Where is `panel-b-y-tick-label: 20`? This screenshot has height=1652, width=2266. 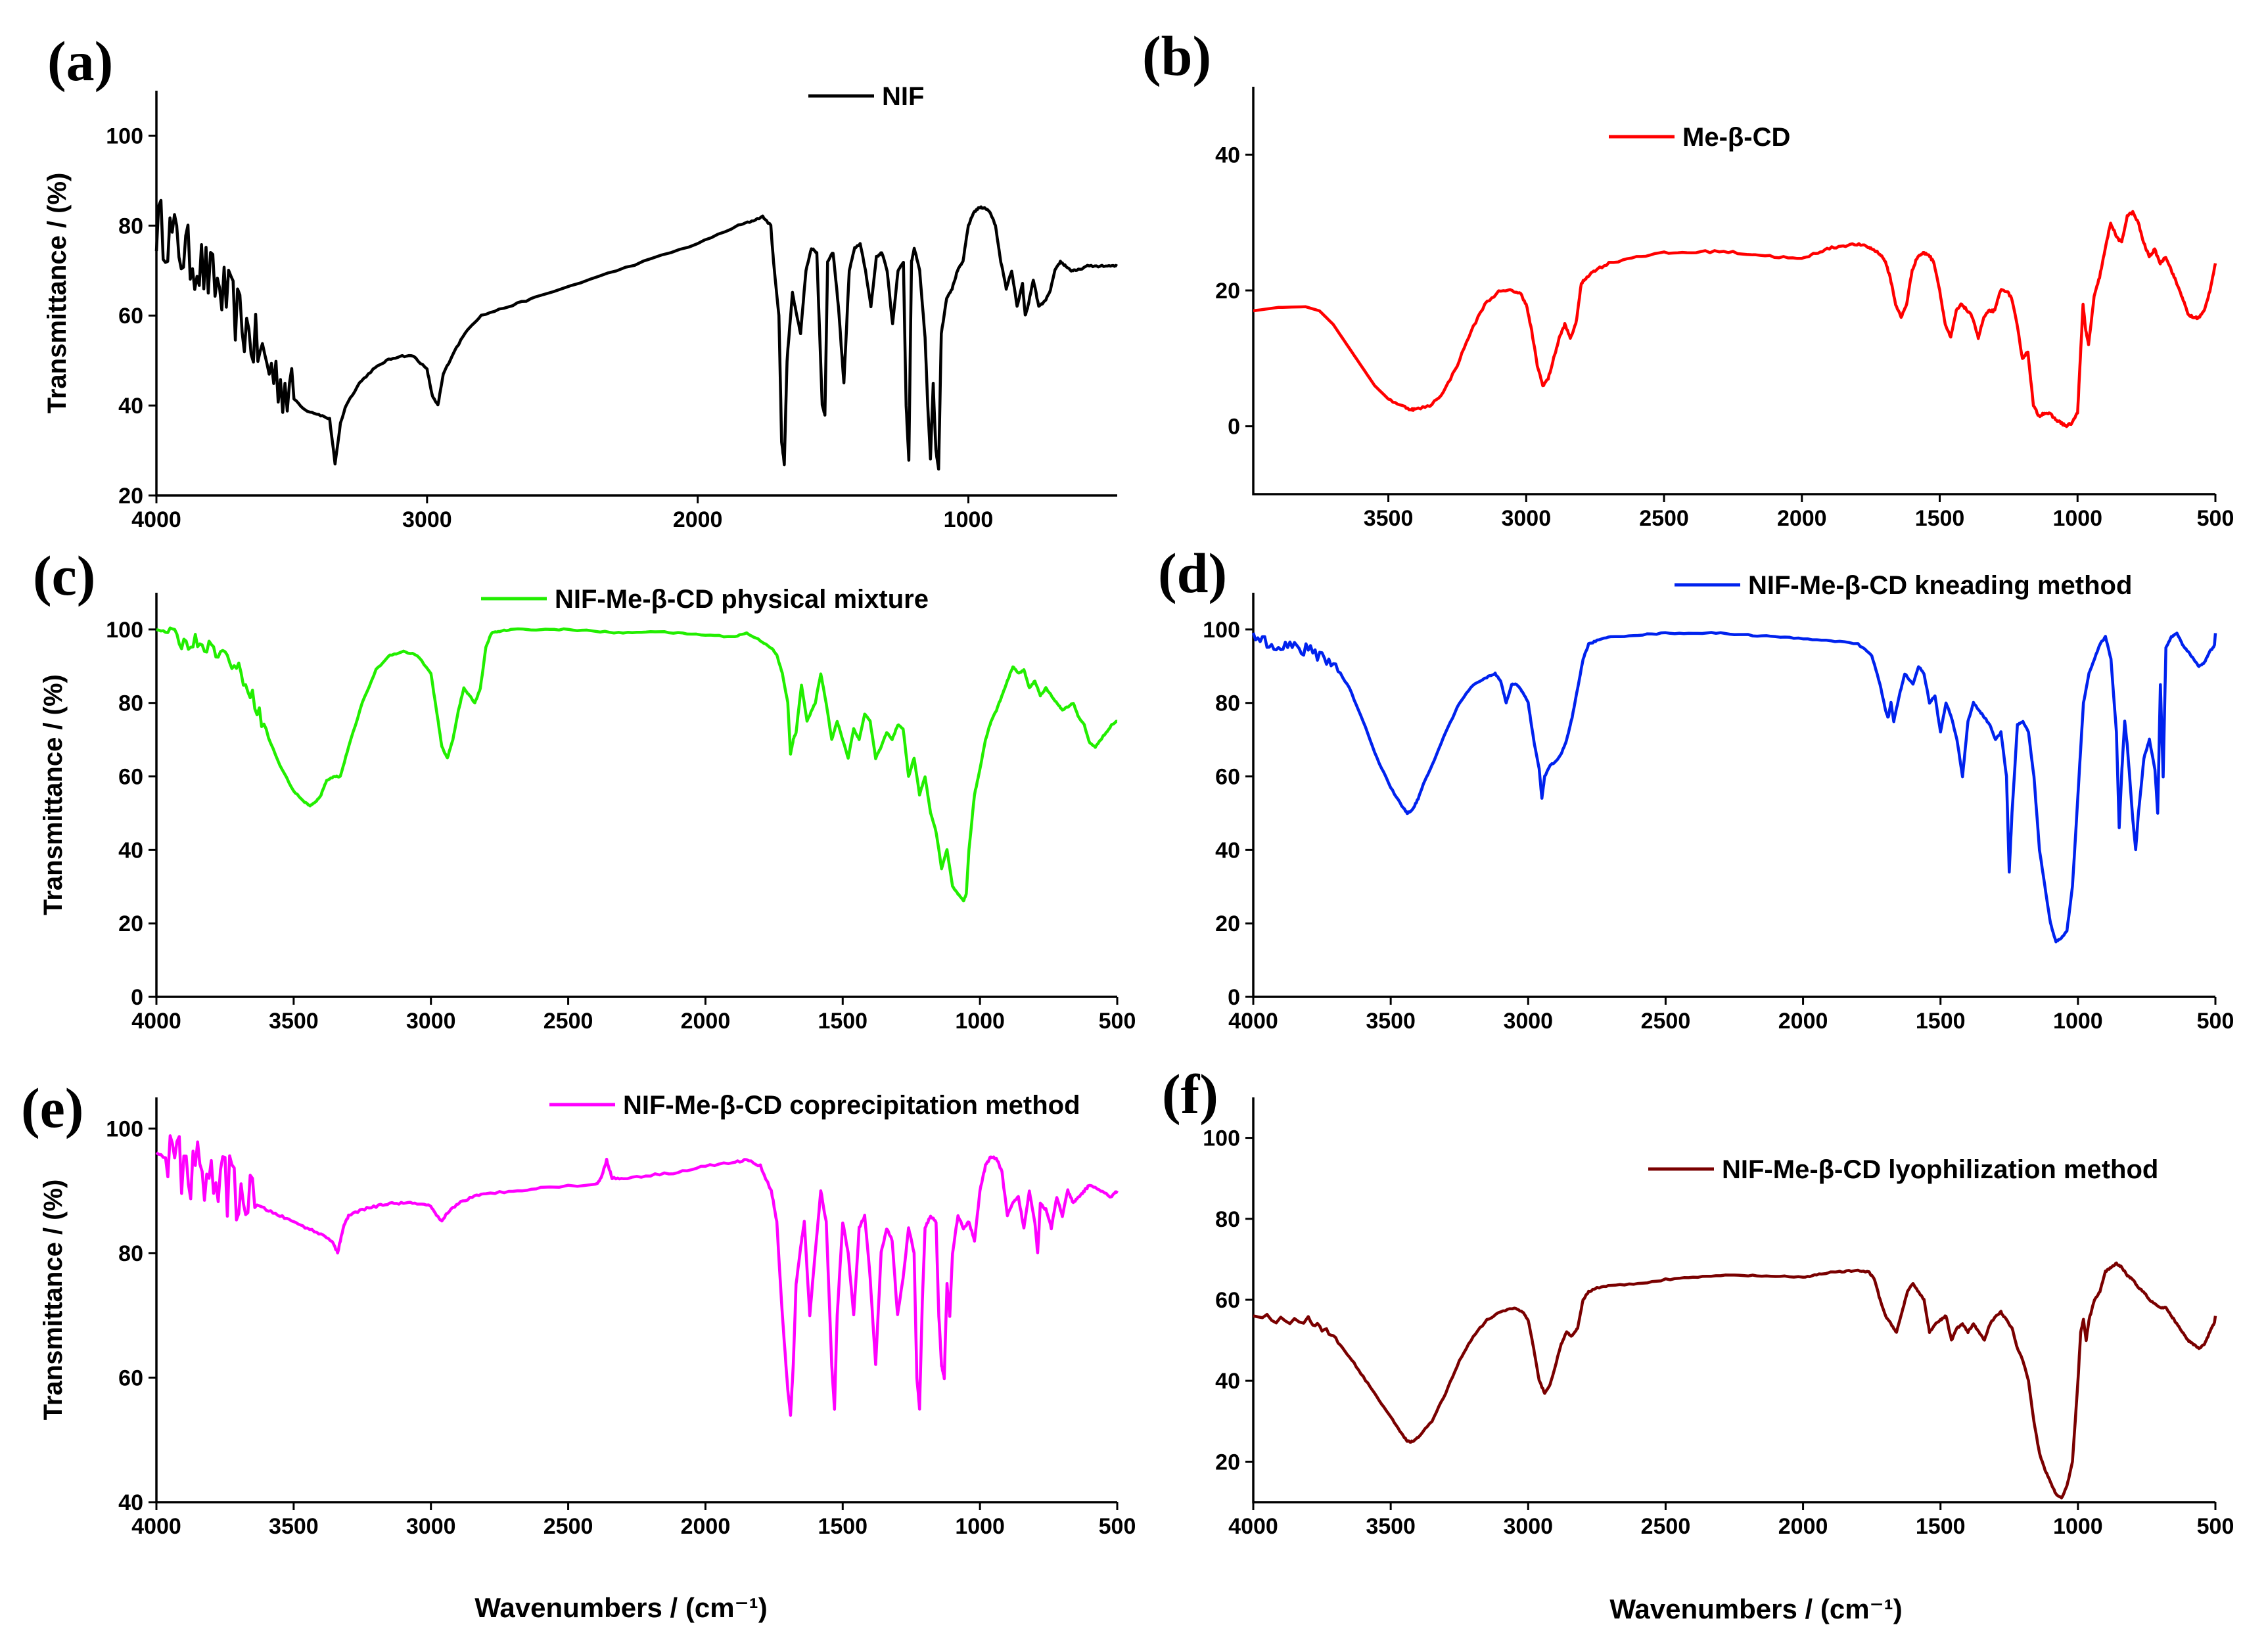 panel-b-y-tick-label: 20 is located at coordinates (1227, 291).